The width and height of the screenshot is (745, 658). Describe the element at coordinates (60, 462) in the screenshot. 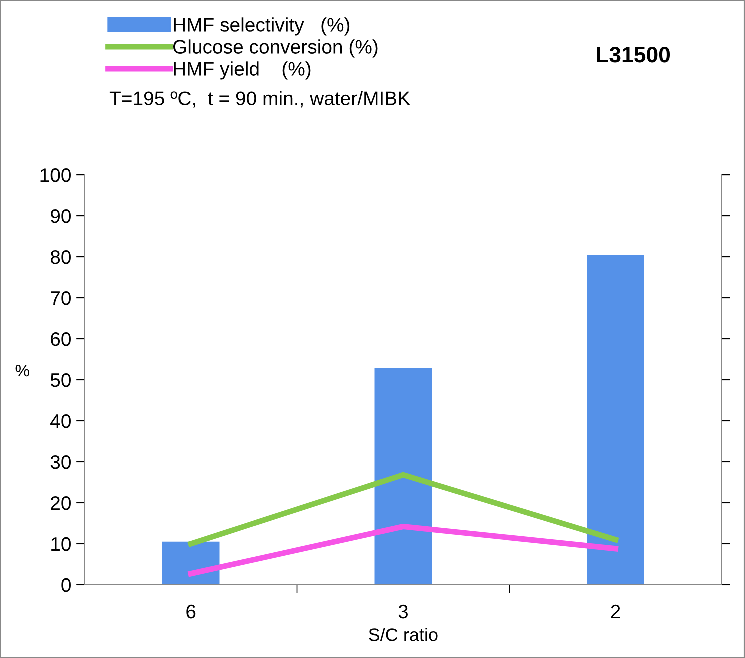

I see `y-tick-label: 30` at that location.